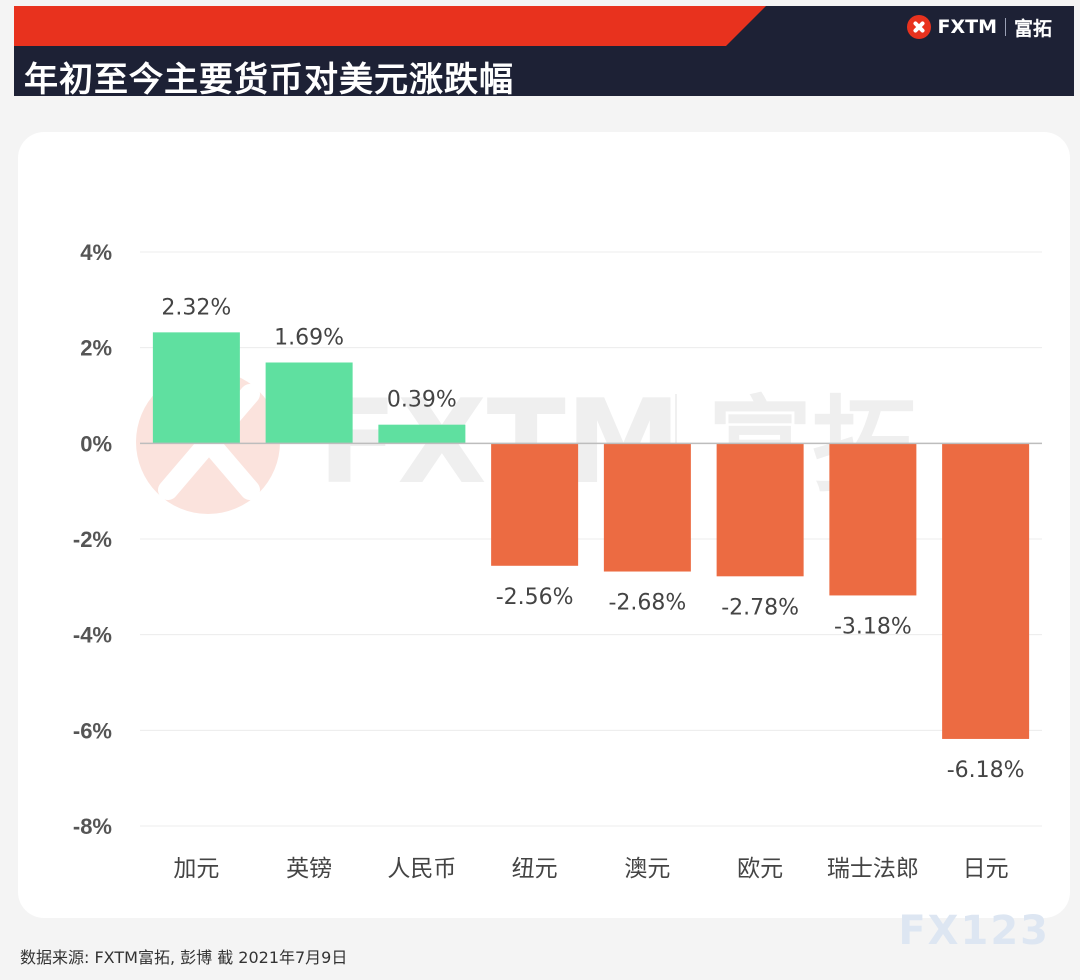  I want to click on brand-divider, so click(1005, 27).